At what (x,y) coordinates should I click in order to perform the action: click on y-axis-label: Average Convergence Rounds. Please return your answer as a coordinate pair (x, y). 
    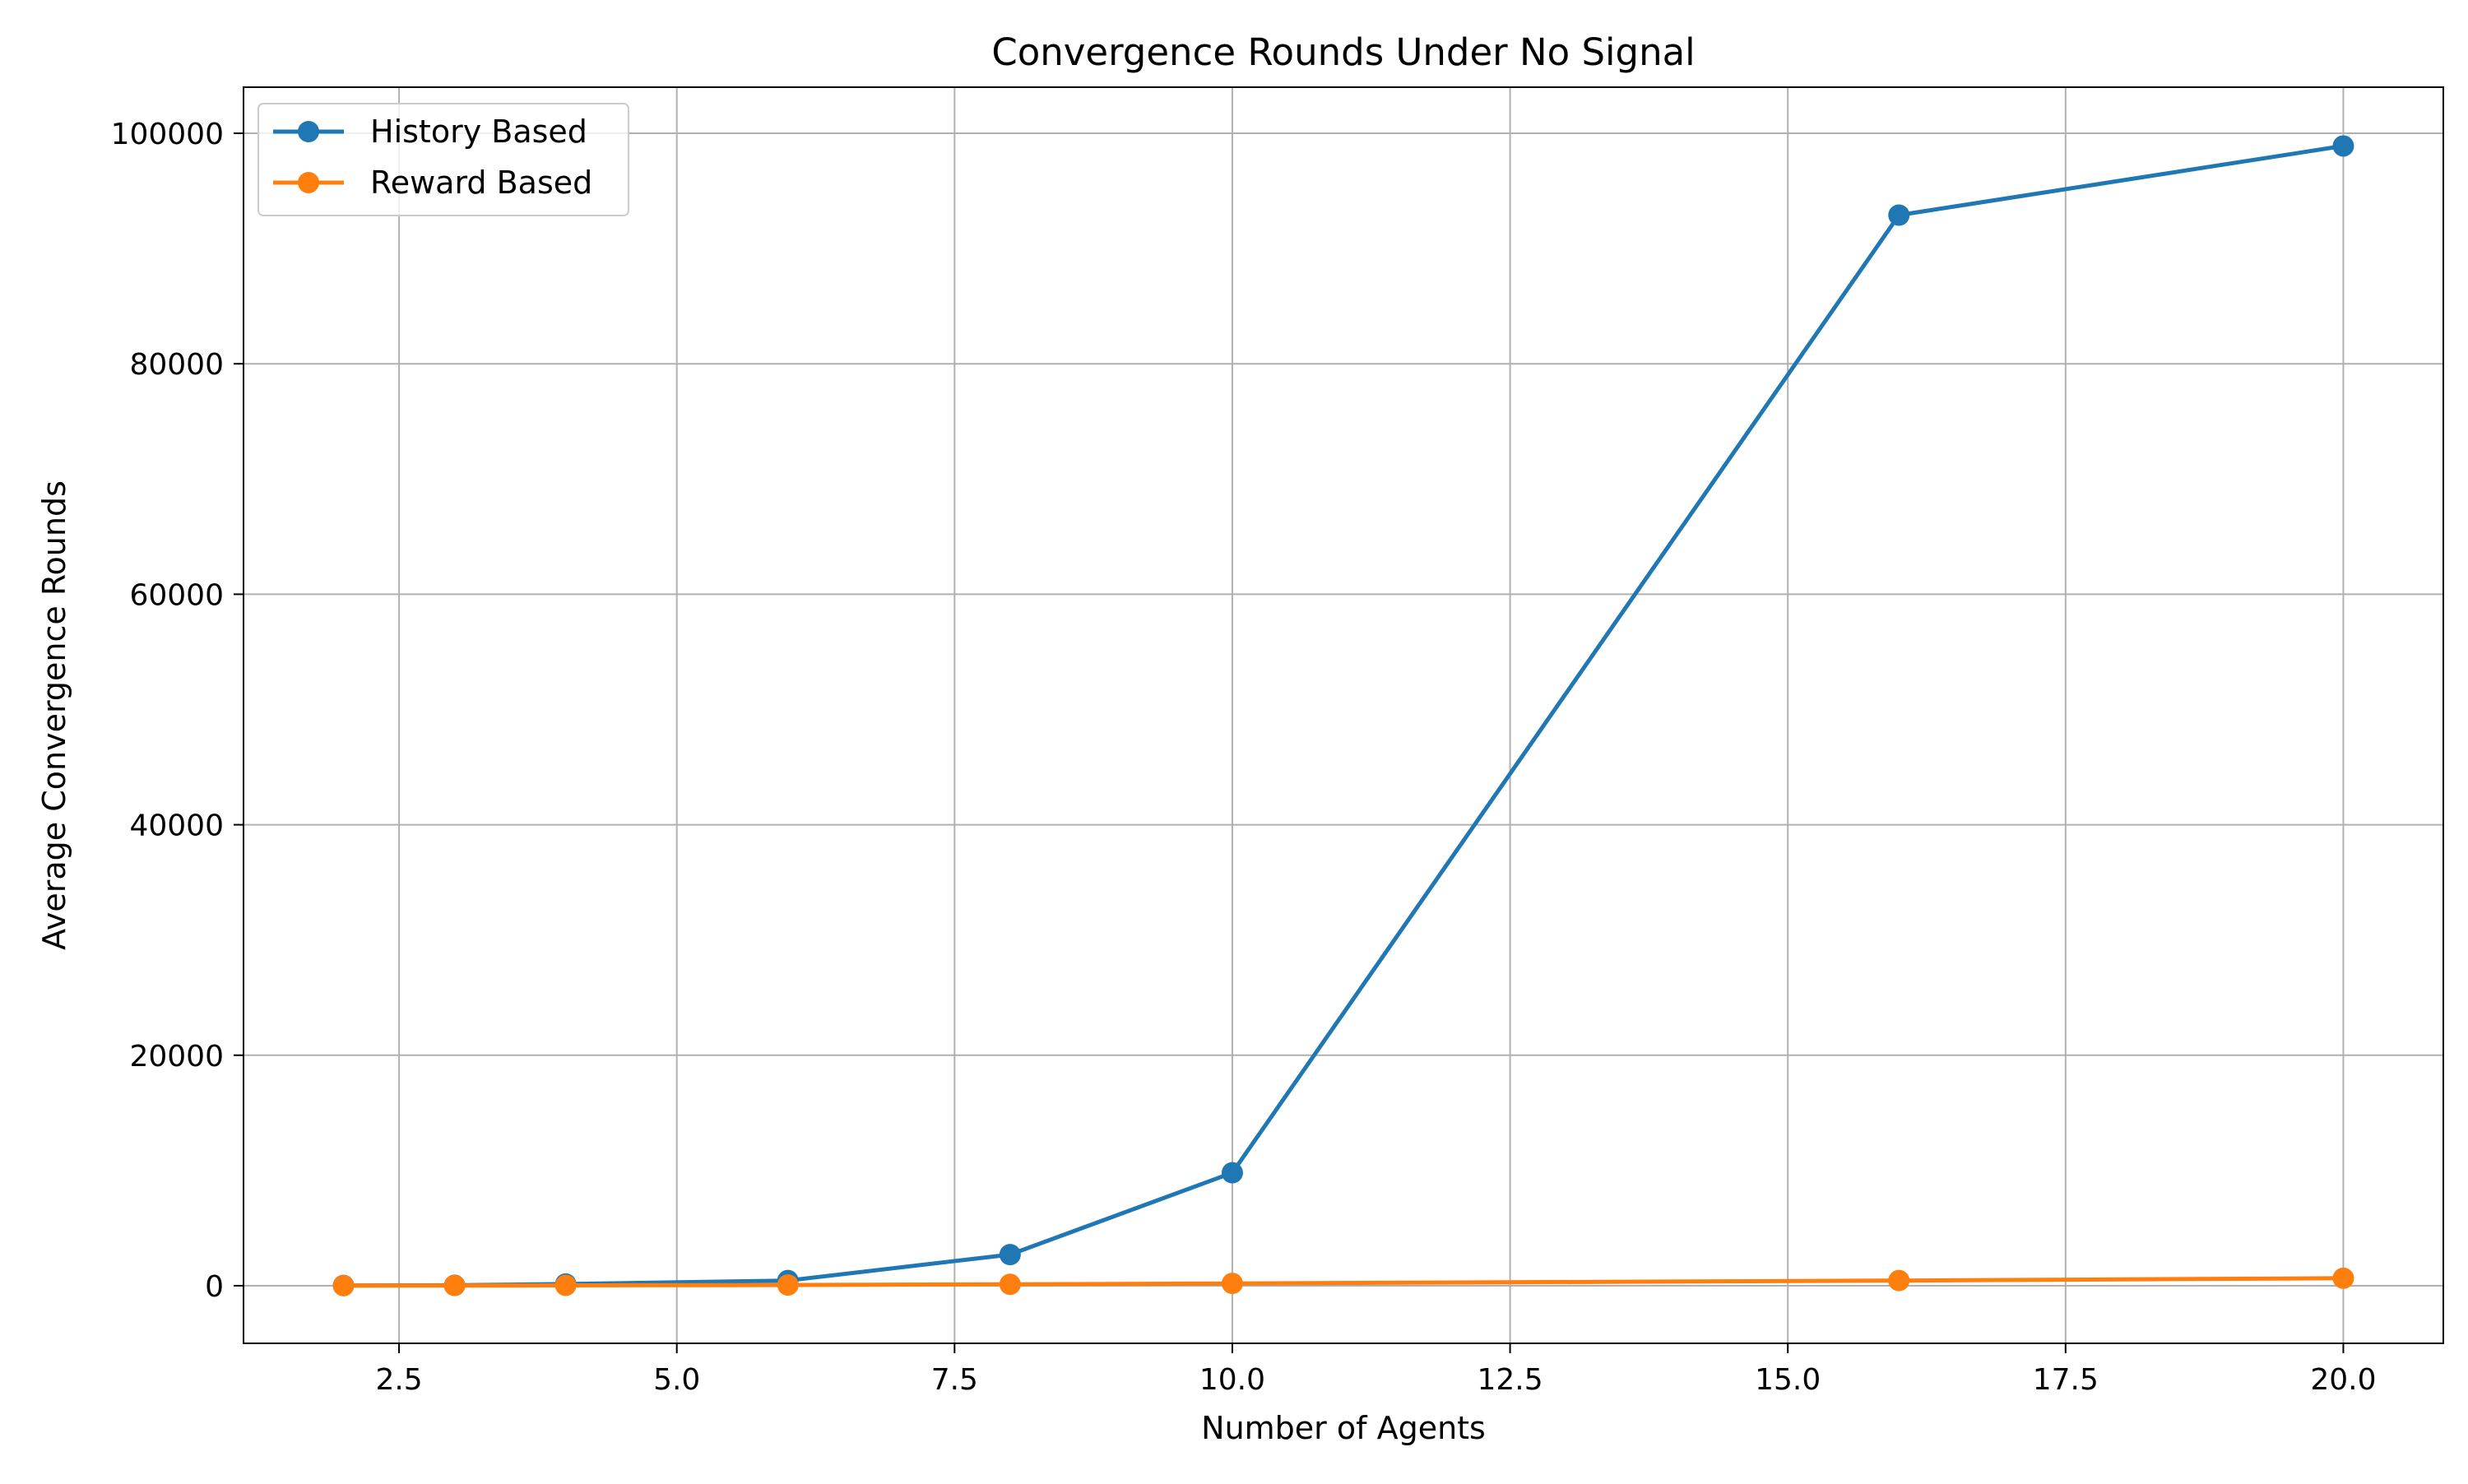
    Looking at the image, I should click on (54, 715).